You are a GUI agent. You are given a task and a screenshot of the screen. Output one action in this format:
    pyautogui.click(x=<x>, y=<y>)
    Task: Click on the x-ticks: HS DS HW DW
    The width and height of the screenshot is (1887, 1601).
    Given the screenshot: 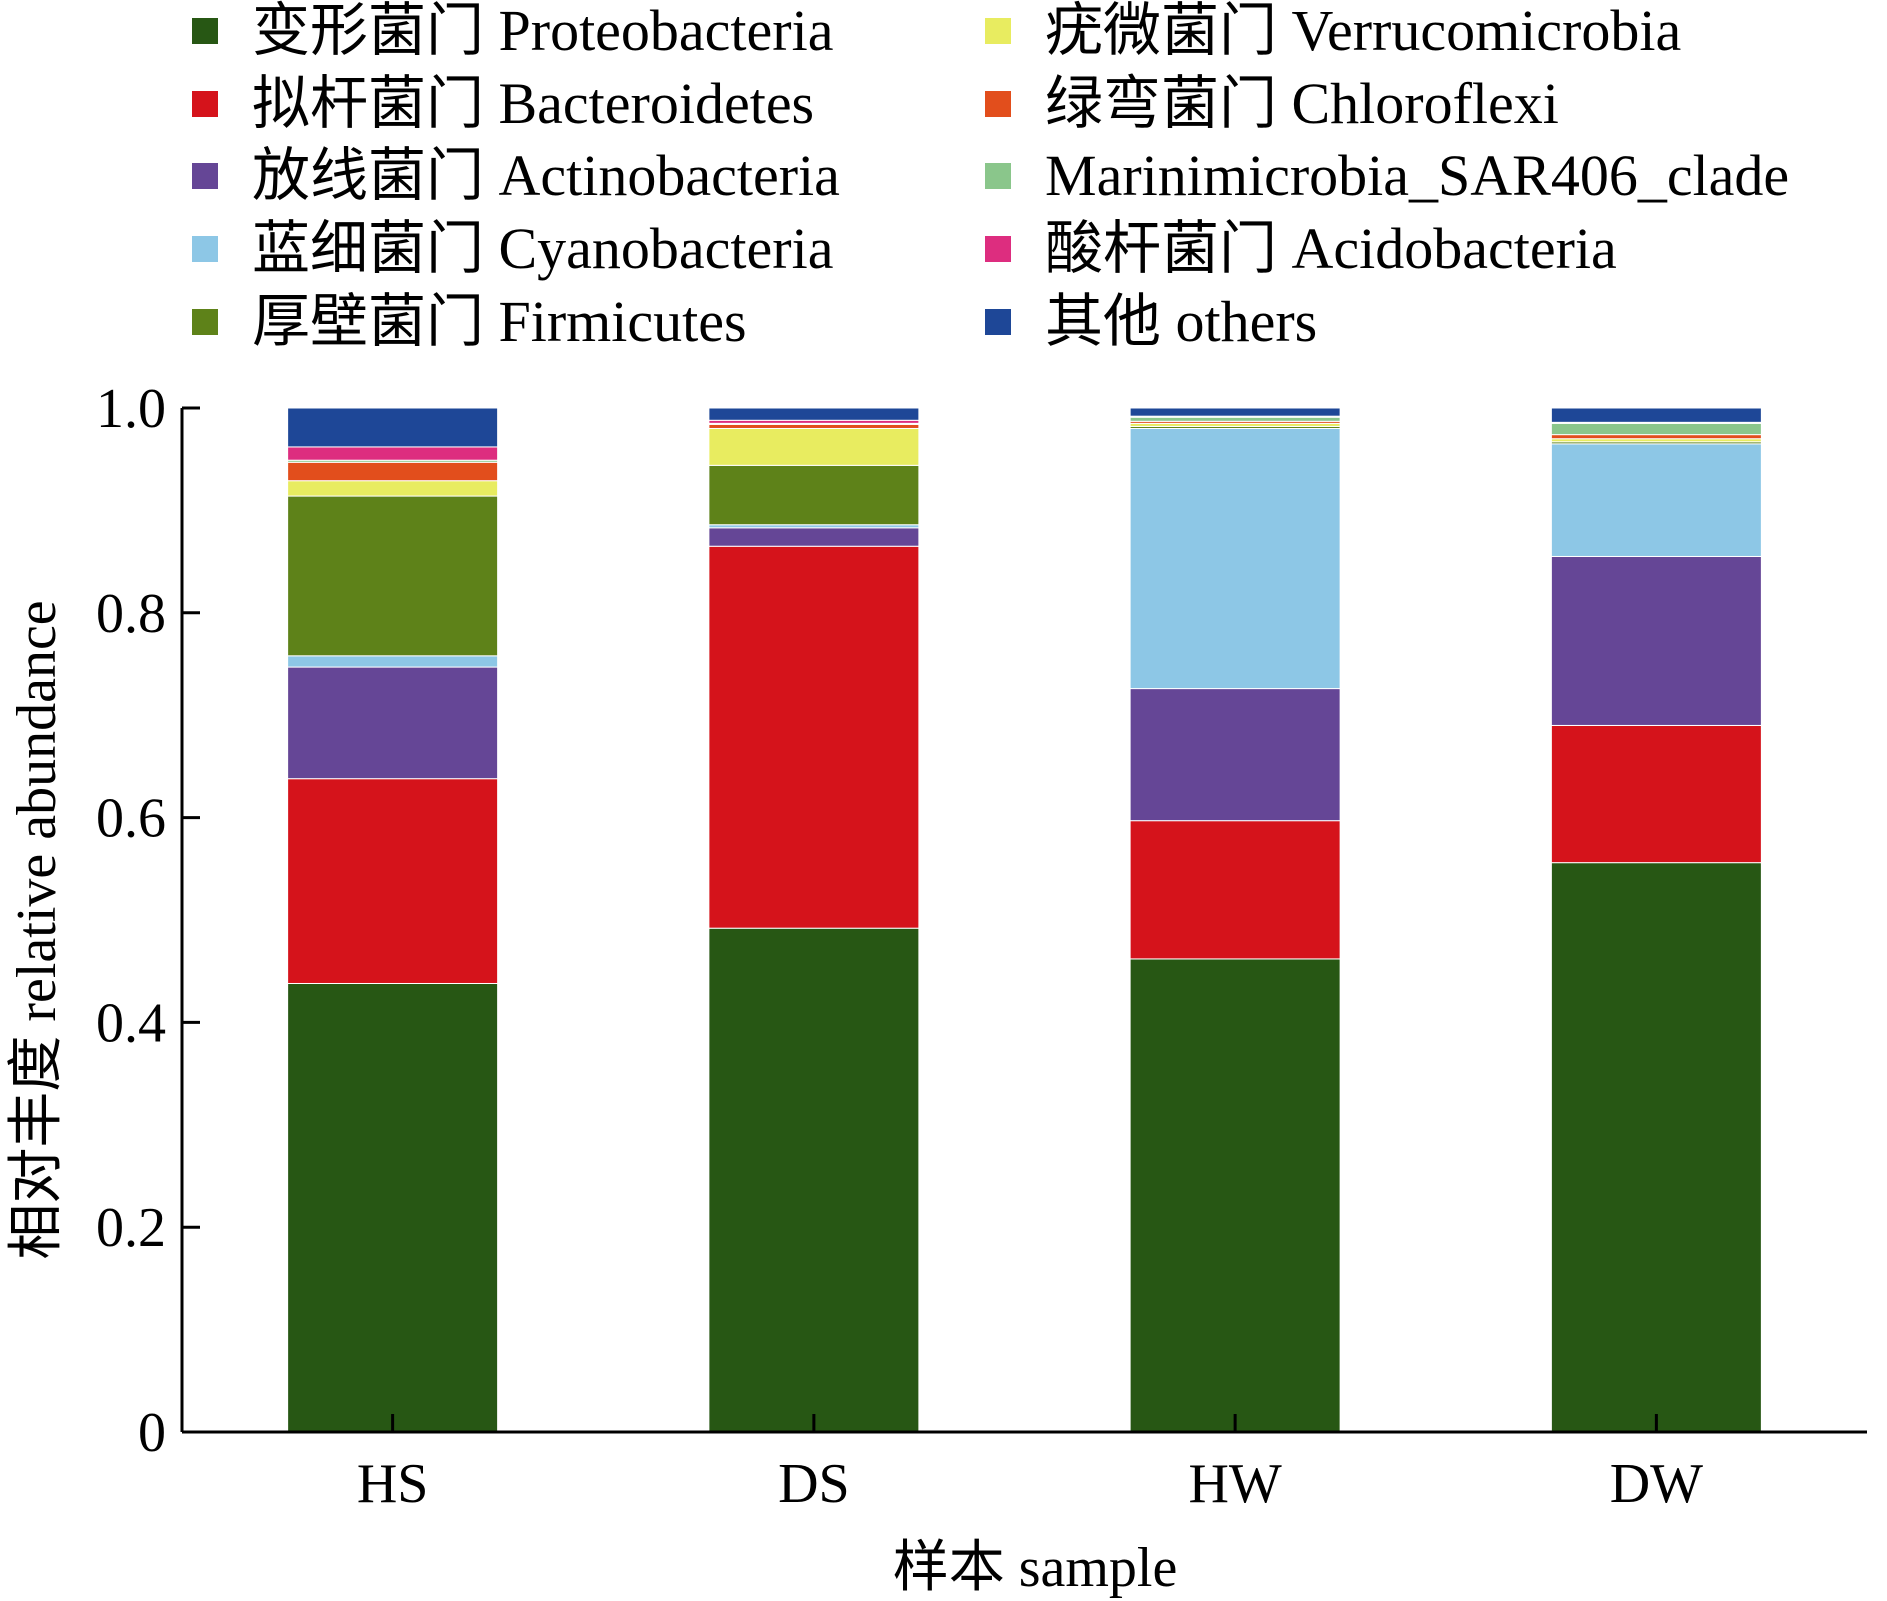 What is the action you would take?
    pyautogui.click(x=1030, y=1464)
    